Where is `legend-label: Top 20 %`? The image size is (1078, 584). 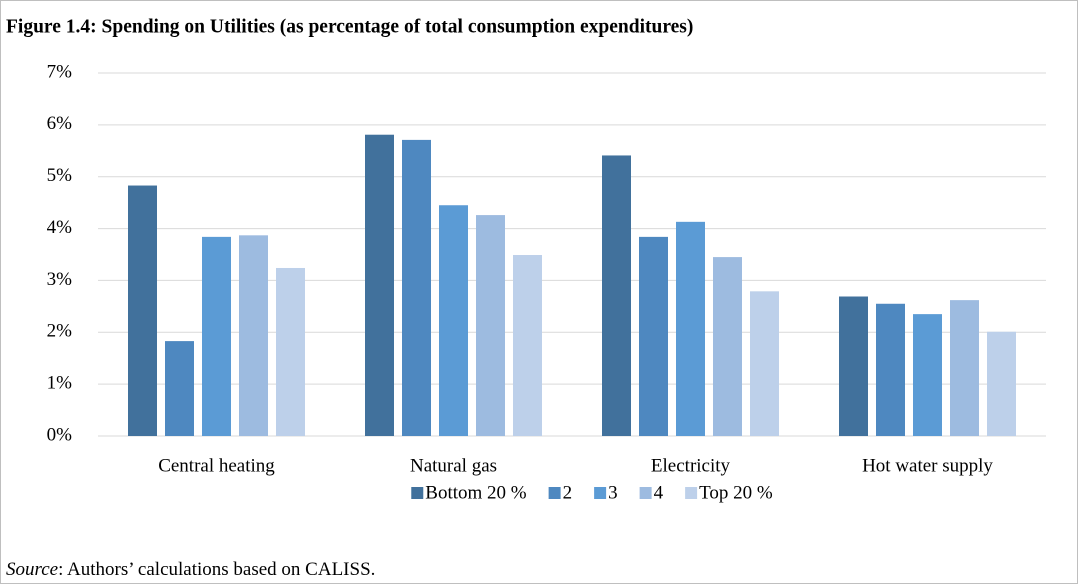
legend-label: Top 20 % is located at coordinates (736, 492).